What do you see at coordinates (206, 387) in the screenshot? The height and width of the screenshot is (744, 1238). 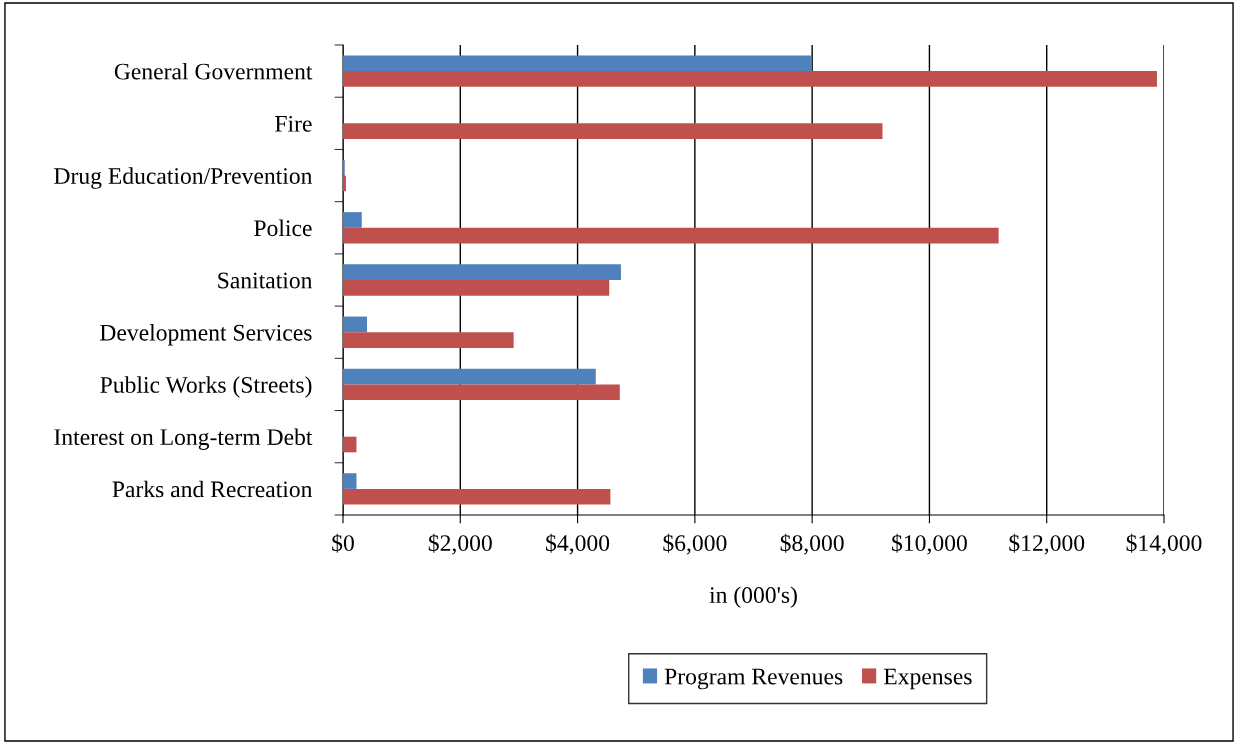 I see `y-tick-label: Public Works (Streets)` at bounding box center [206, 387].